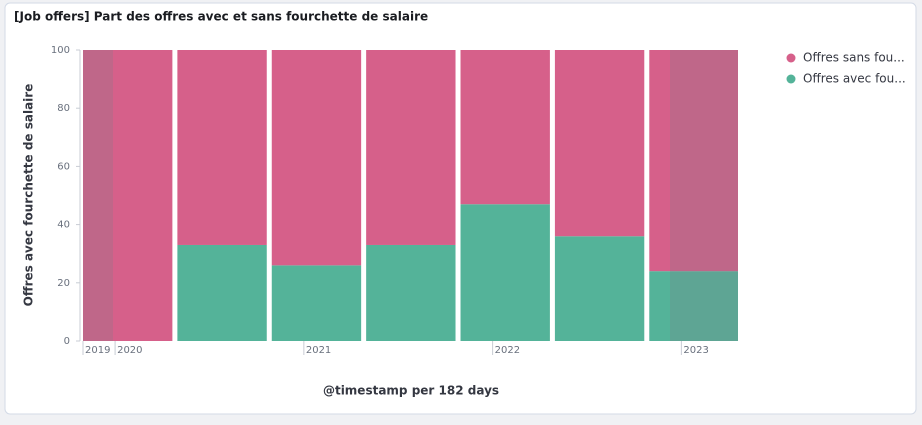 The height and width of the screenshot is (425, 922). I want to click on y-tick-label: 40, so click(63, 225).